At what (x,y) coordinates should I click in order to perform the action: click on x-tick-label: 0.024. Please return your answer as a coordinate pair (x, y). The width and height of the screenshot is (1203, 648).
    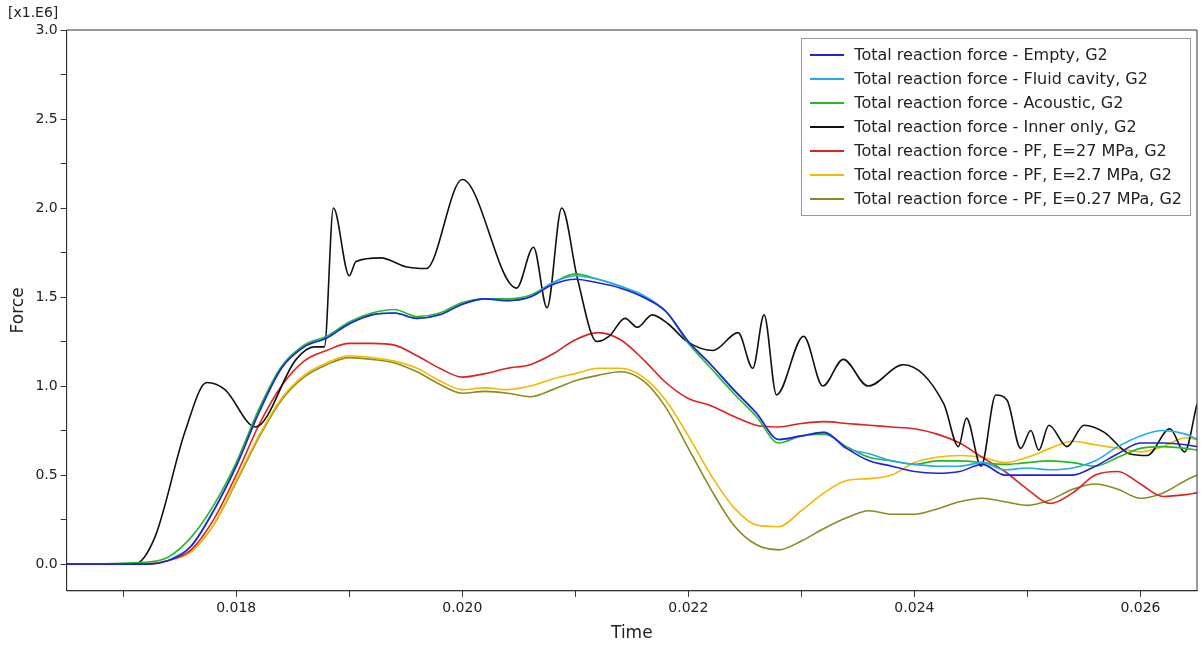
    Looking at the image, I should click on (914, 606).